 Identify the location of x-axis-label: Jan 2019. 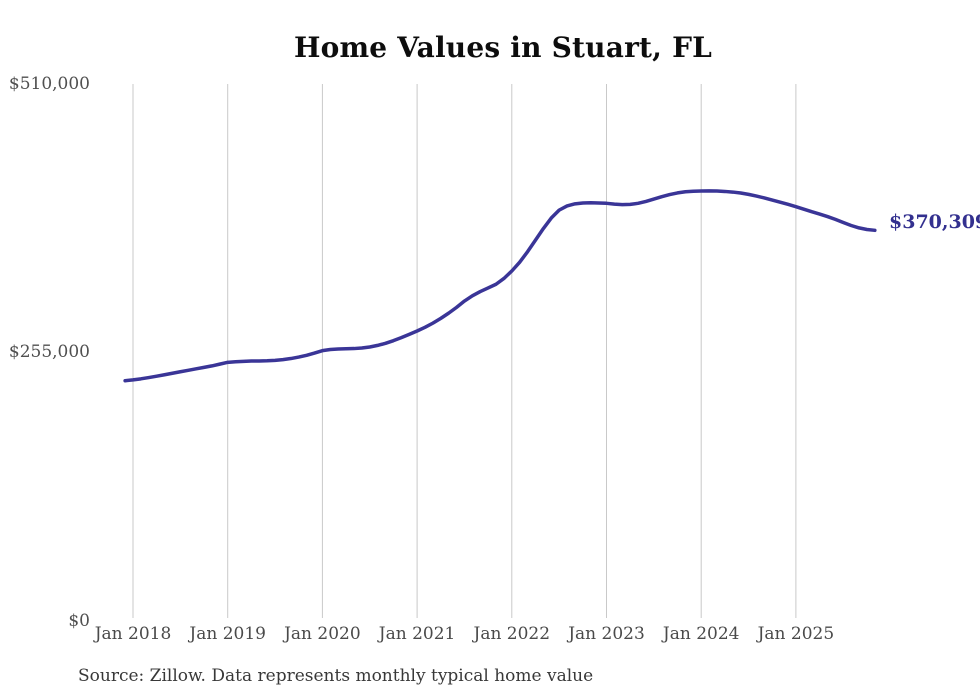
(227, 634).